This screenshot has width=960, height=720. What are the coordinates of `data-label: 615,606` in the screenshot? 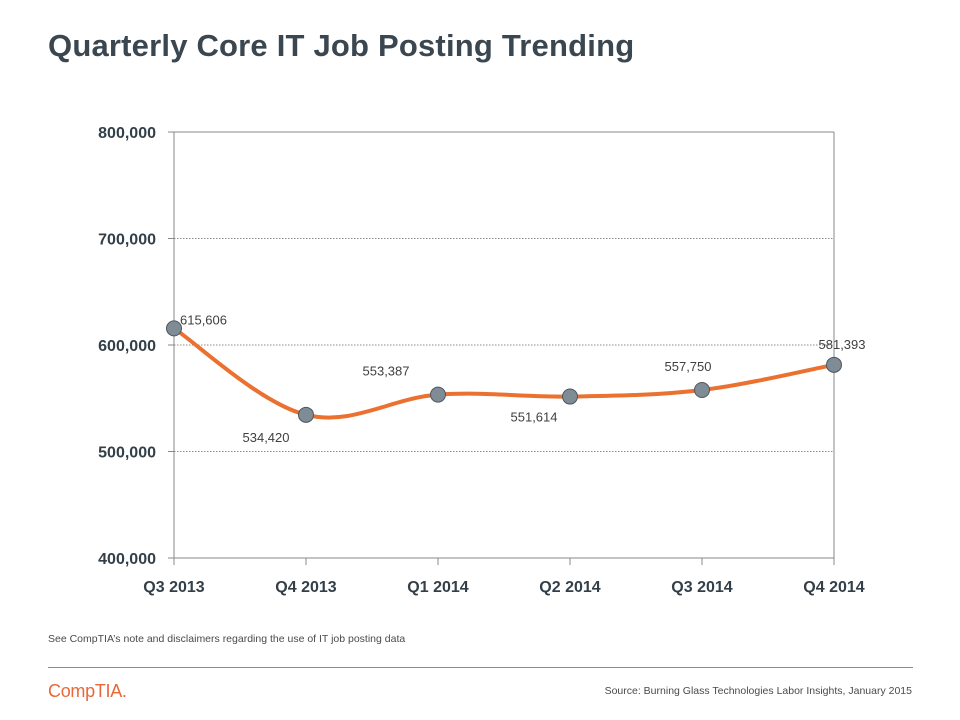 It's located at (203, 319).